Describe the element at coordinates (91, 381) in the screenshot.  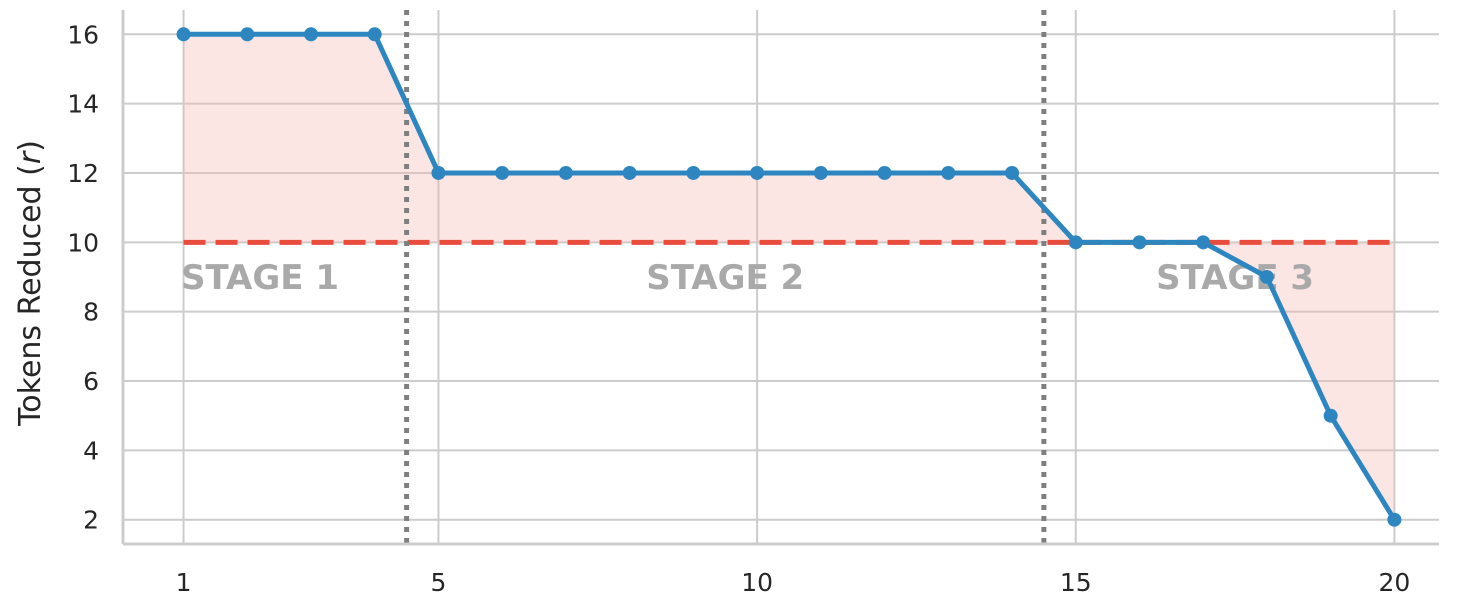
I see `y-tick-label-6: 6` at that location.